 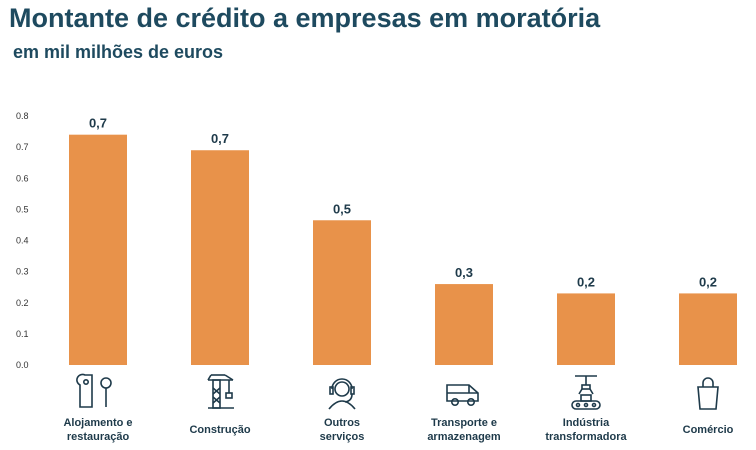 I want to click on category-label-line: Construção, so click(x=219, y=430).